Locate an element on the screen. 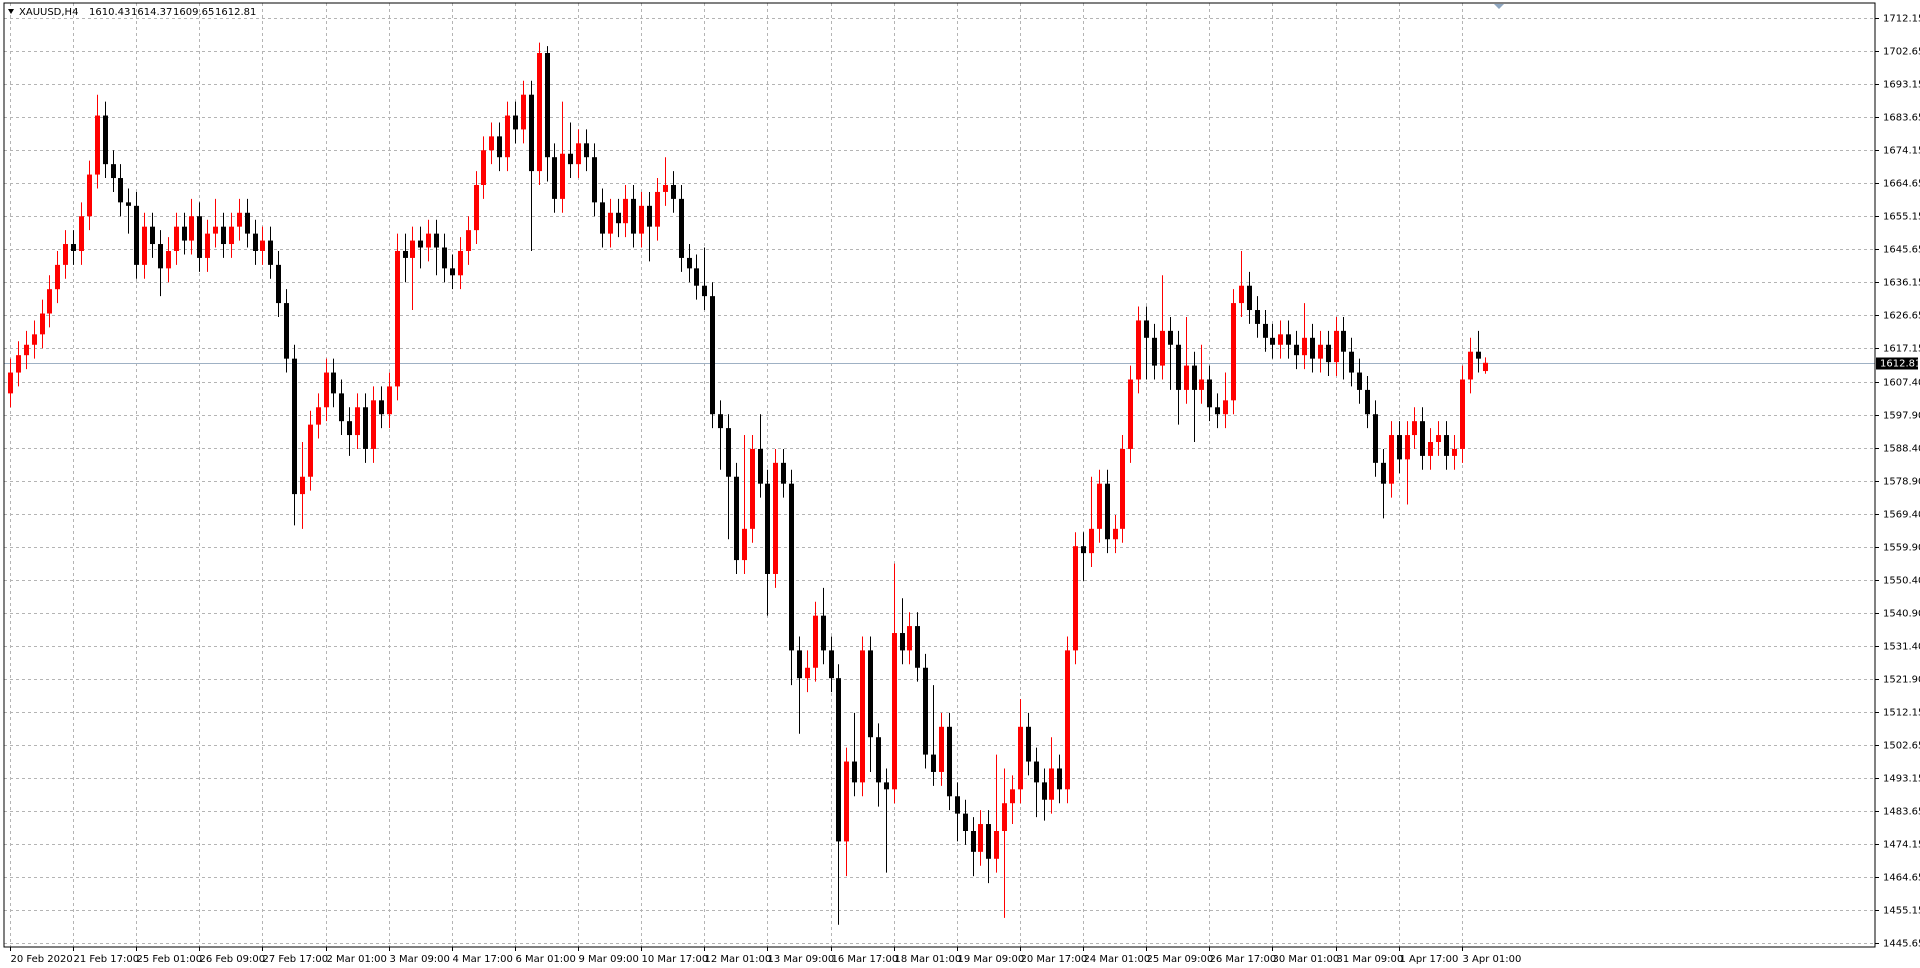  y-tick-label: 1483.65 is located at coordinates (1901, 812).